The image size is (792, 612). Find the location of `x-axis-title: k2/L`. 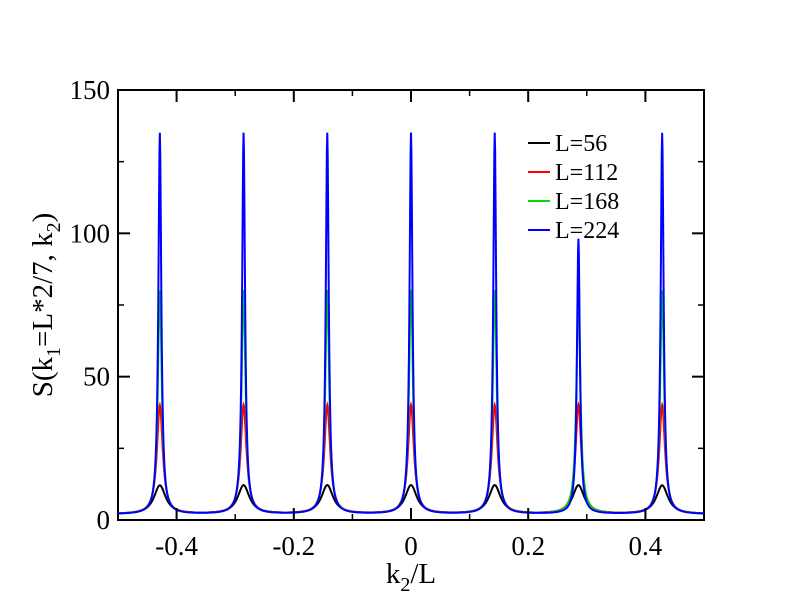

x-axis-title: k2/L is located at coordinates (411, 577).